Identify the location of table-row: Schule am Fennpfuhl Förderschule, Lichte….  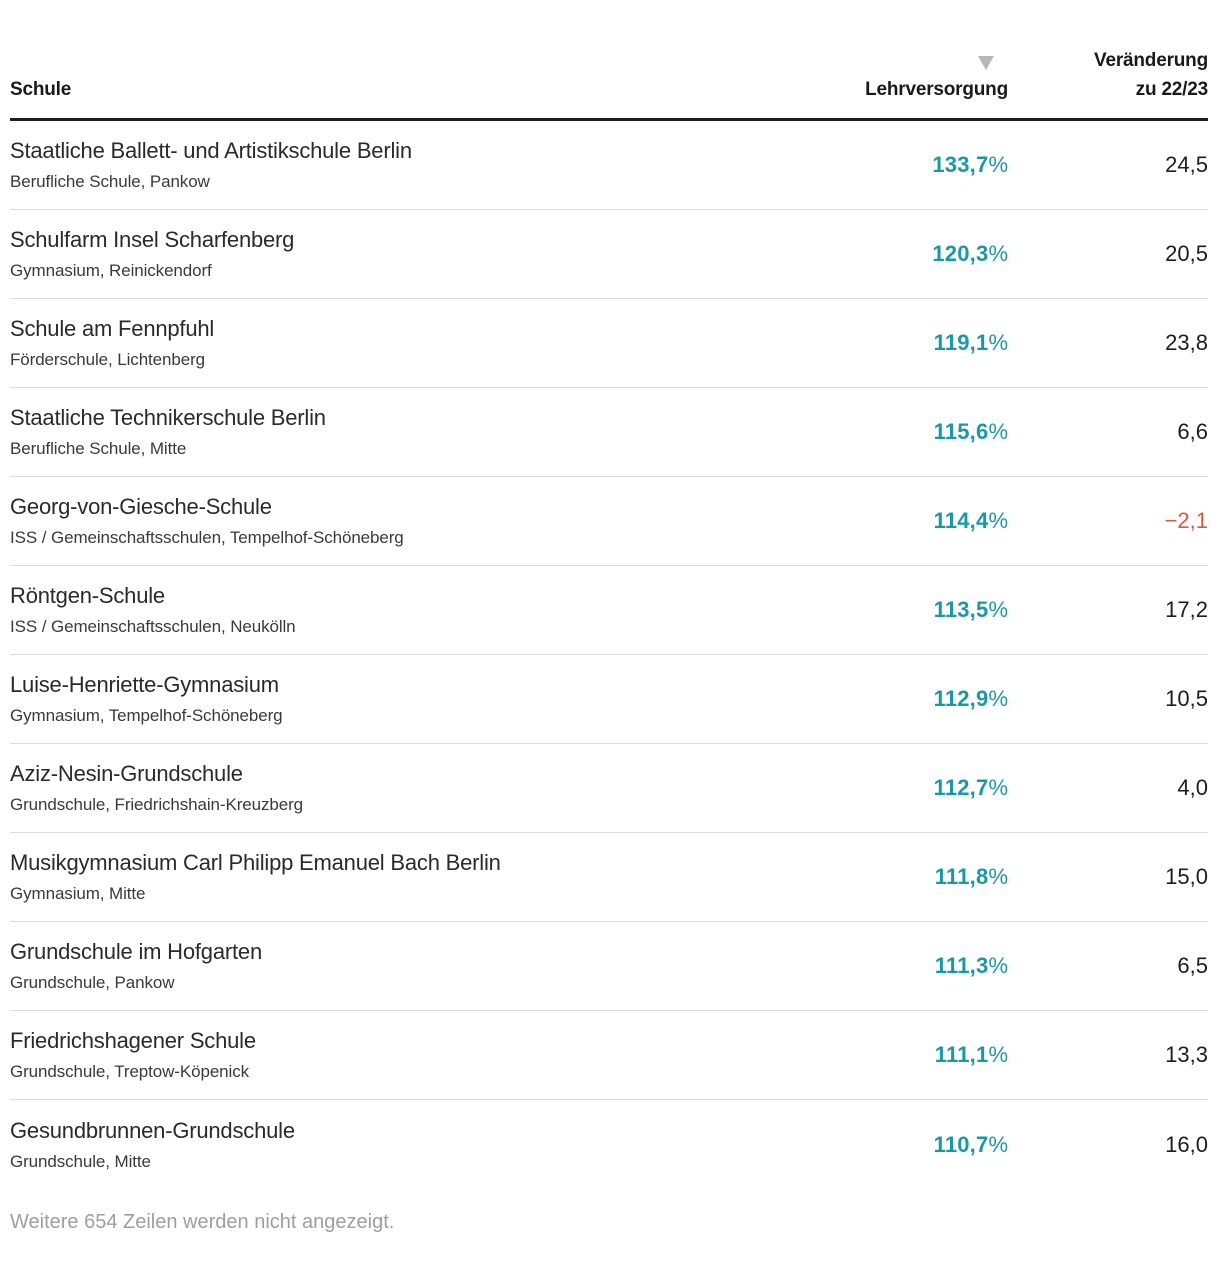
(609, 343).